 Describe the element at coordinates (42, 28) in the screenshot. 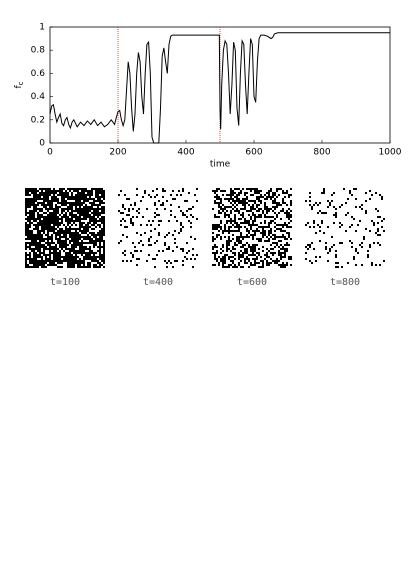

I see `y-tick-label: 1` at that location.